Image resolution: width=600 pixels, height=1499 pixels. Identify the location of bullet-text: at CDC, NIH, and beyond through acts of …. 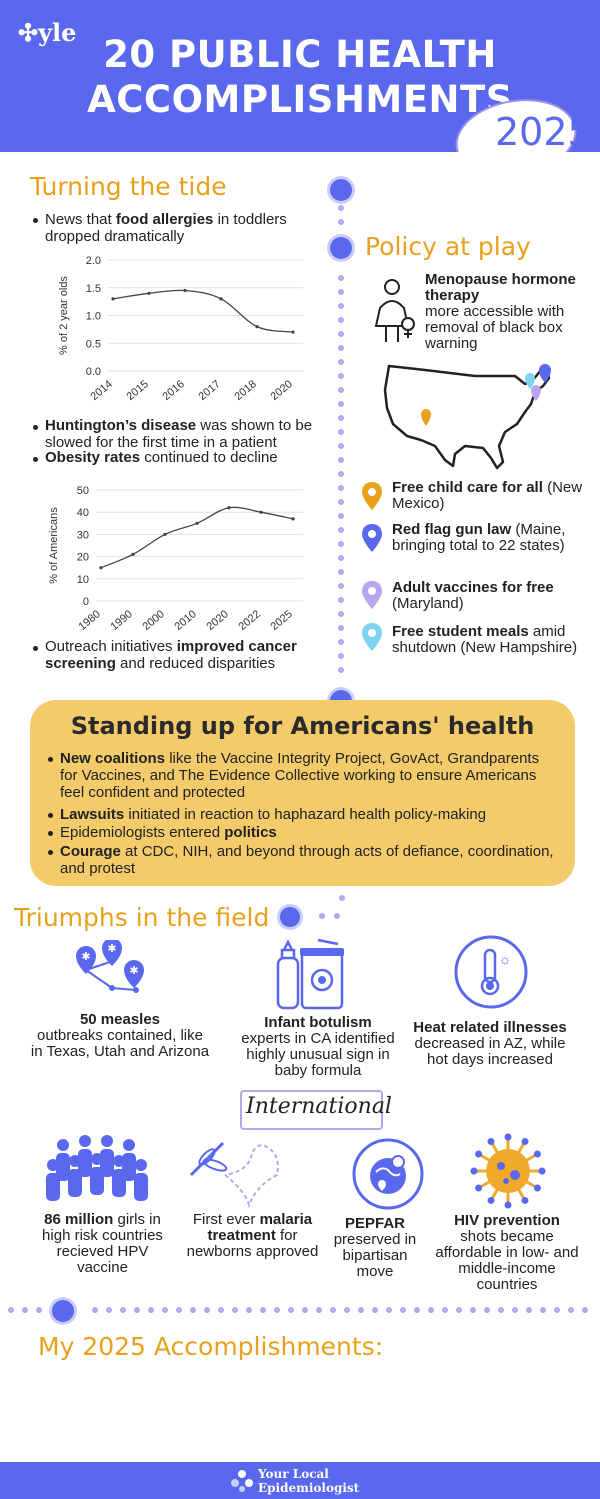
(307, 860).